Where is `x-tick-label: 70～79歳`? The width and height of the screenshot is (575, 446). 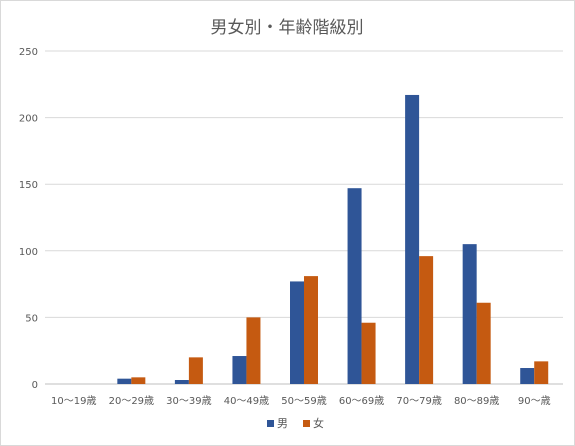
x-tick-label: 70～79歳 is located at coordinates (418, 401).